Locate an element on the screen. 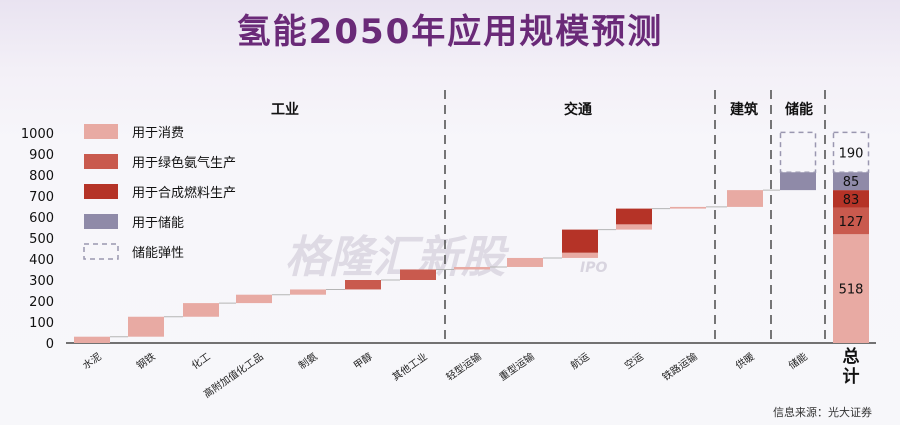 Image resolution: width=900 pixels, height=425 pixels. data-label: 127 is located at coordinates (851, 222).